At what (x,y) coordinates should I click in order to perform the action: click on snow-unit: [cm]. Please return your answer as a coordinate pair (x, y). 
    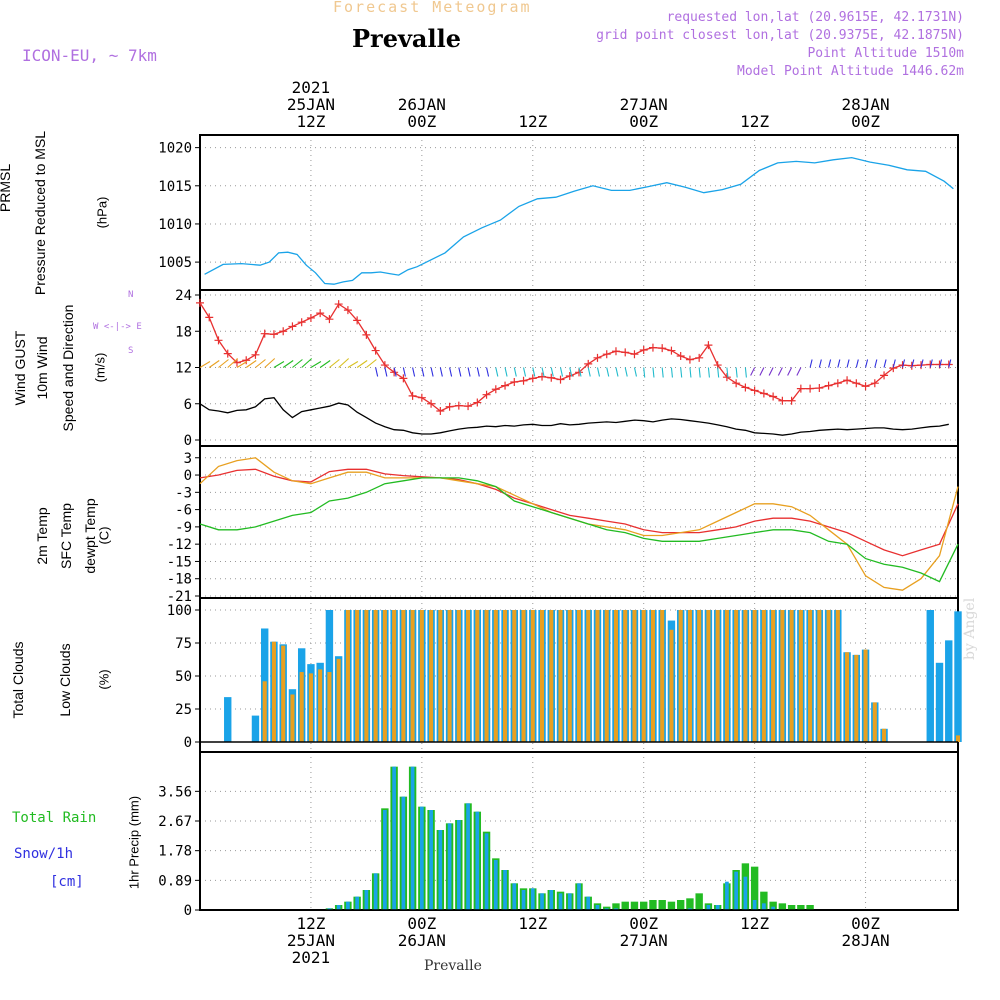
    Looking at the image, I should click on (67, 882).